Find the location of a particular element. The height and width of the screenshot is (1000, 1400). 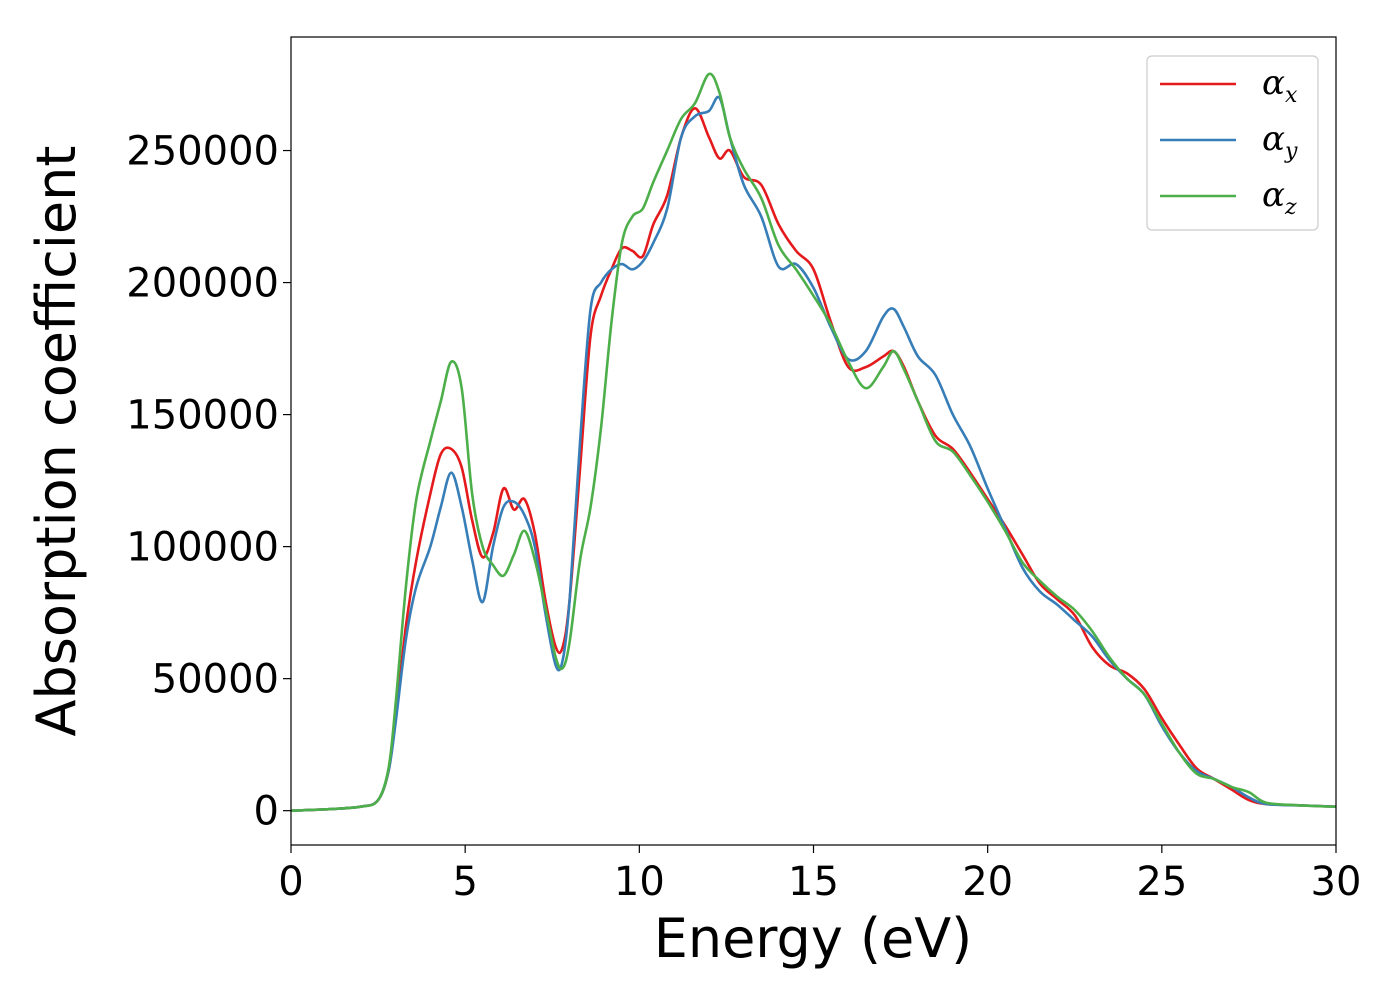

y-tick-label: 100000 is located at coordinates (202, 548).